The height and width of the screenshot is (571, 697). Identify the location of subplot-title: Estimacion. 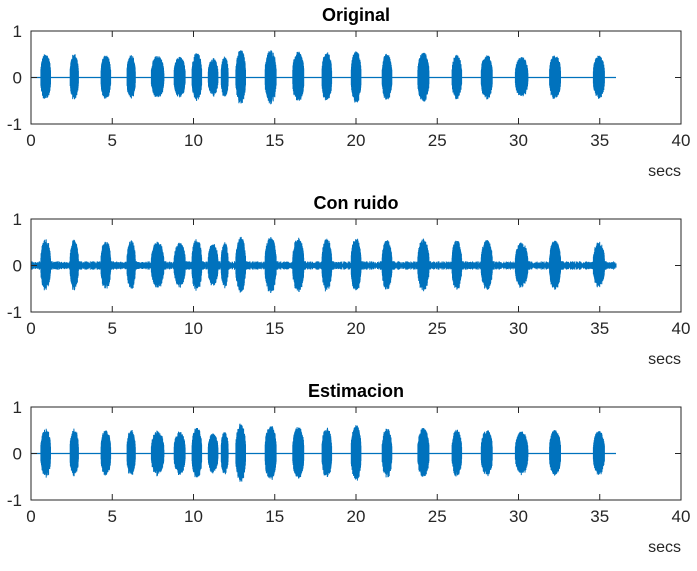
(356, 391).